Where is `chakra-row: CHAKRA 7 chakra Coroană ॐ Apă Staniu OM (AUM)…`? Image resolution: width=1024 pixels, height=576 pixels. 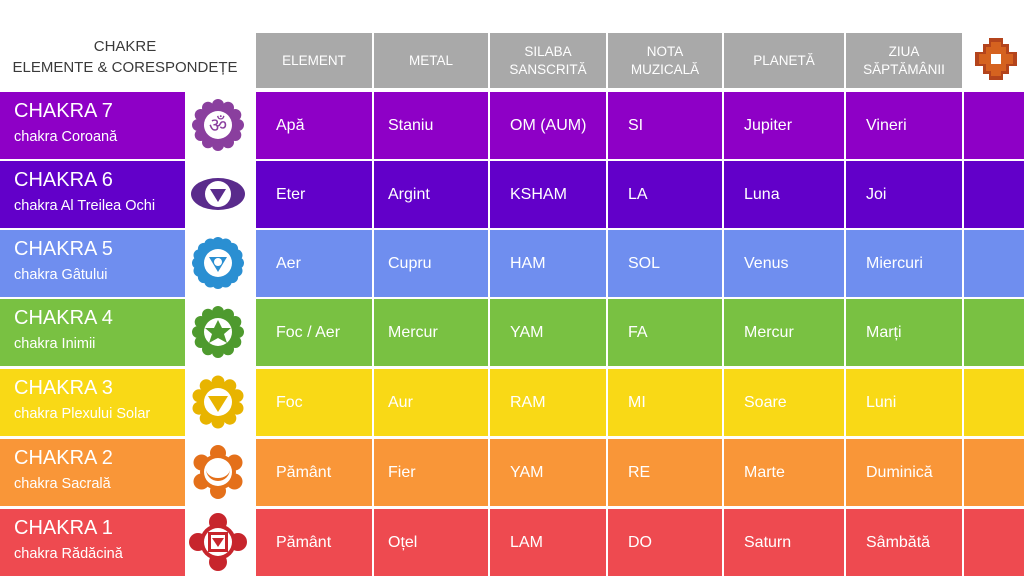
chakra-row: CHAKRA 7 chakra Coroană ॐ Apă Staniu OM (AUM)… is located at coordinates (512, 125).